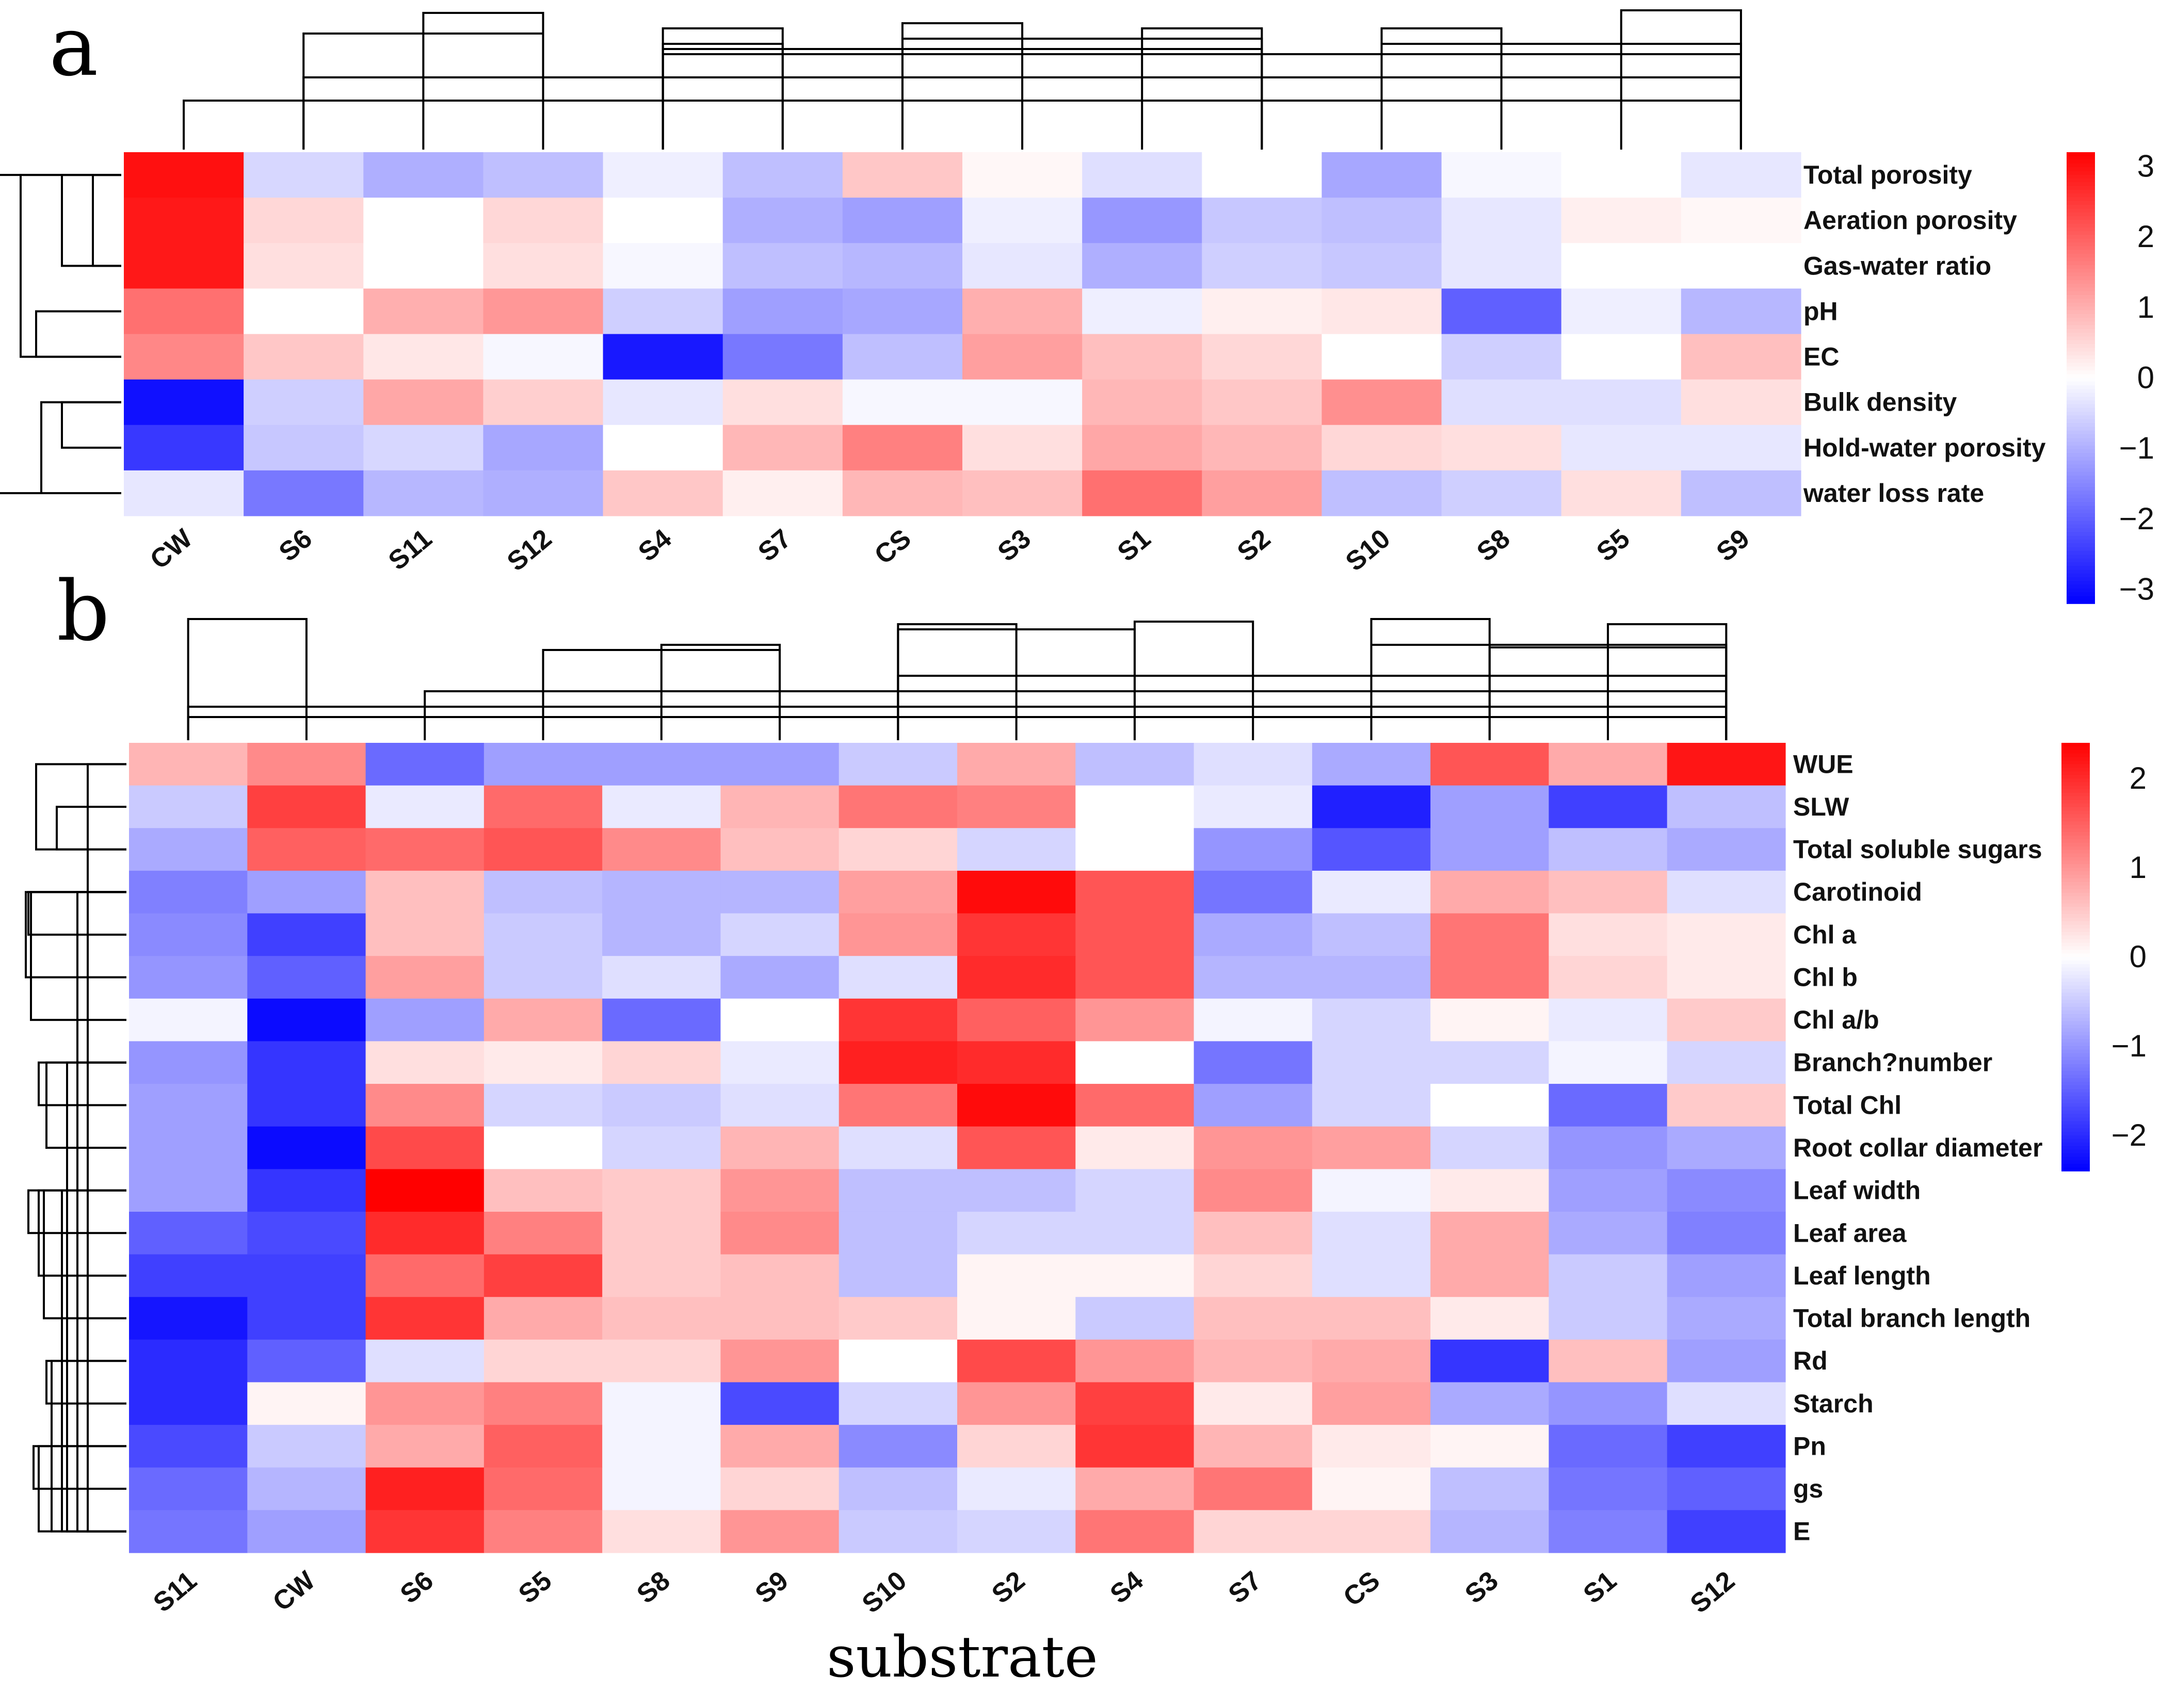 The width and height of the screenshot is (2176, 1708). What do you see at coordinates (1857, 1190) in the screenshot?
I see `row-label: Leaf width` at bounding box center [1857, 1190].